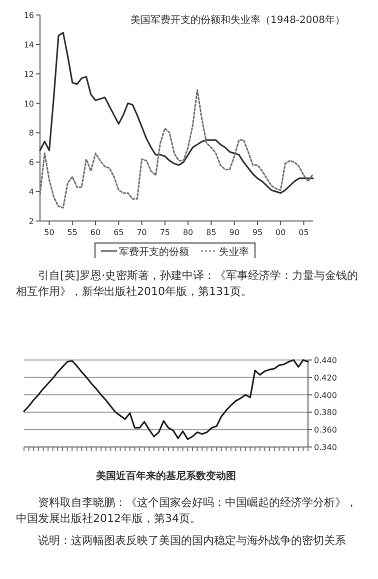  Describe the element at coordinates (29, 103) in the screenshot. I see `y-tick-label: 10` at that location.